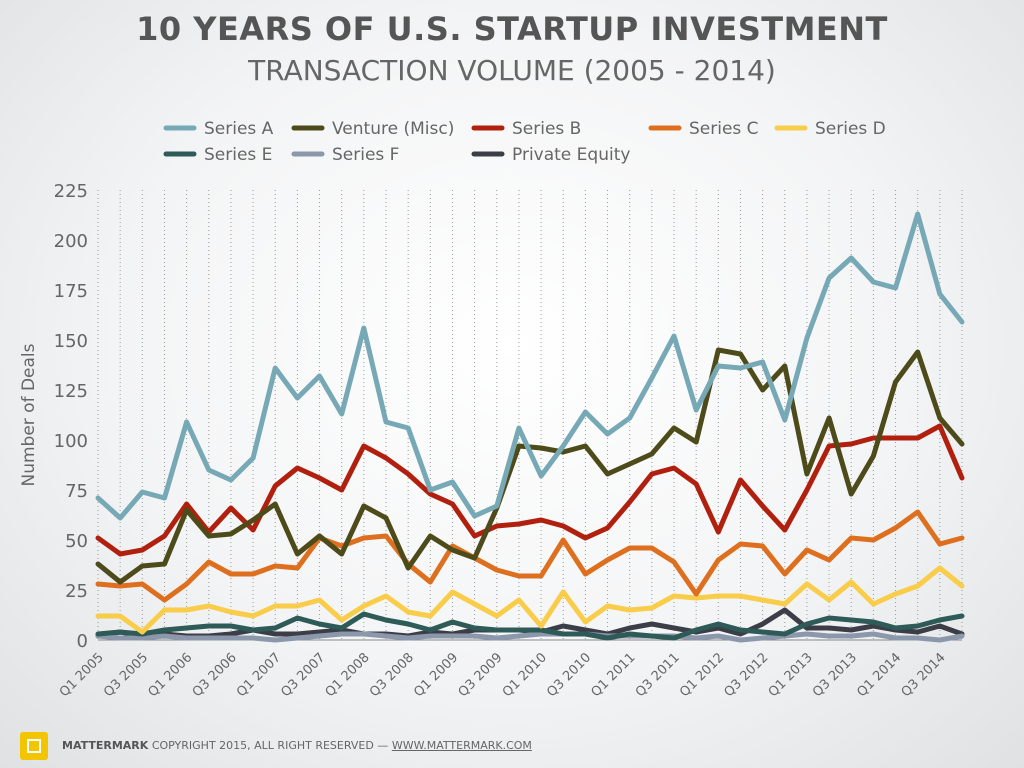 This screenshot has height=768, width=1024. Describe the element at coordinates (393, 129) in the screenshot. I see `legend-label: Venture (Misc)` at that location.